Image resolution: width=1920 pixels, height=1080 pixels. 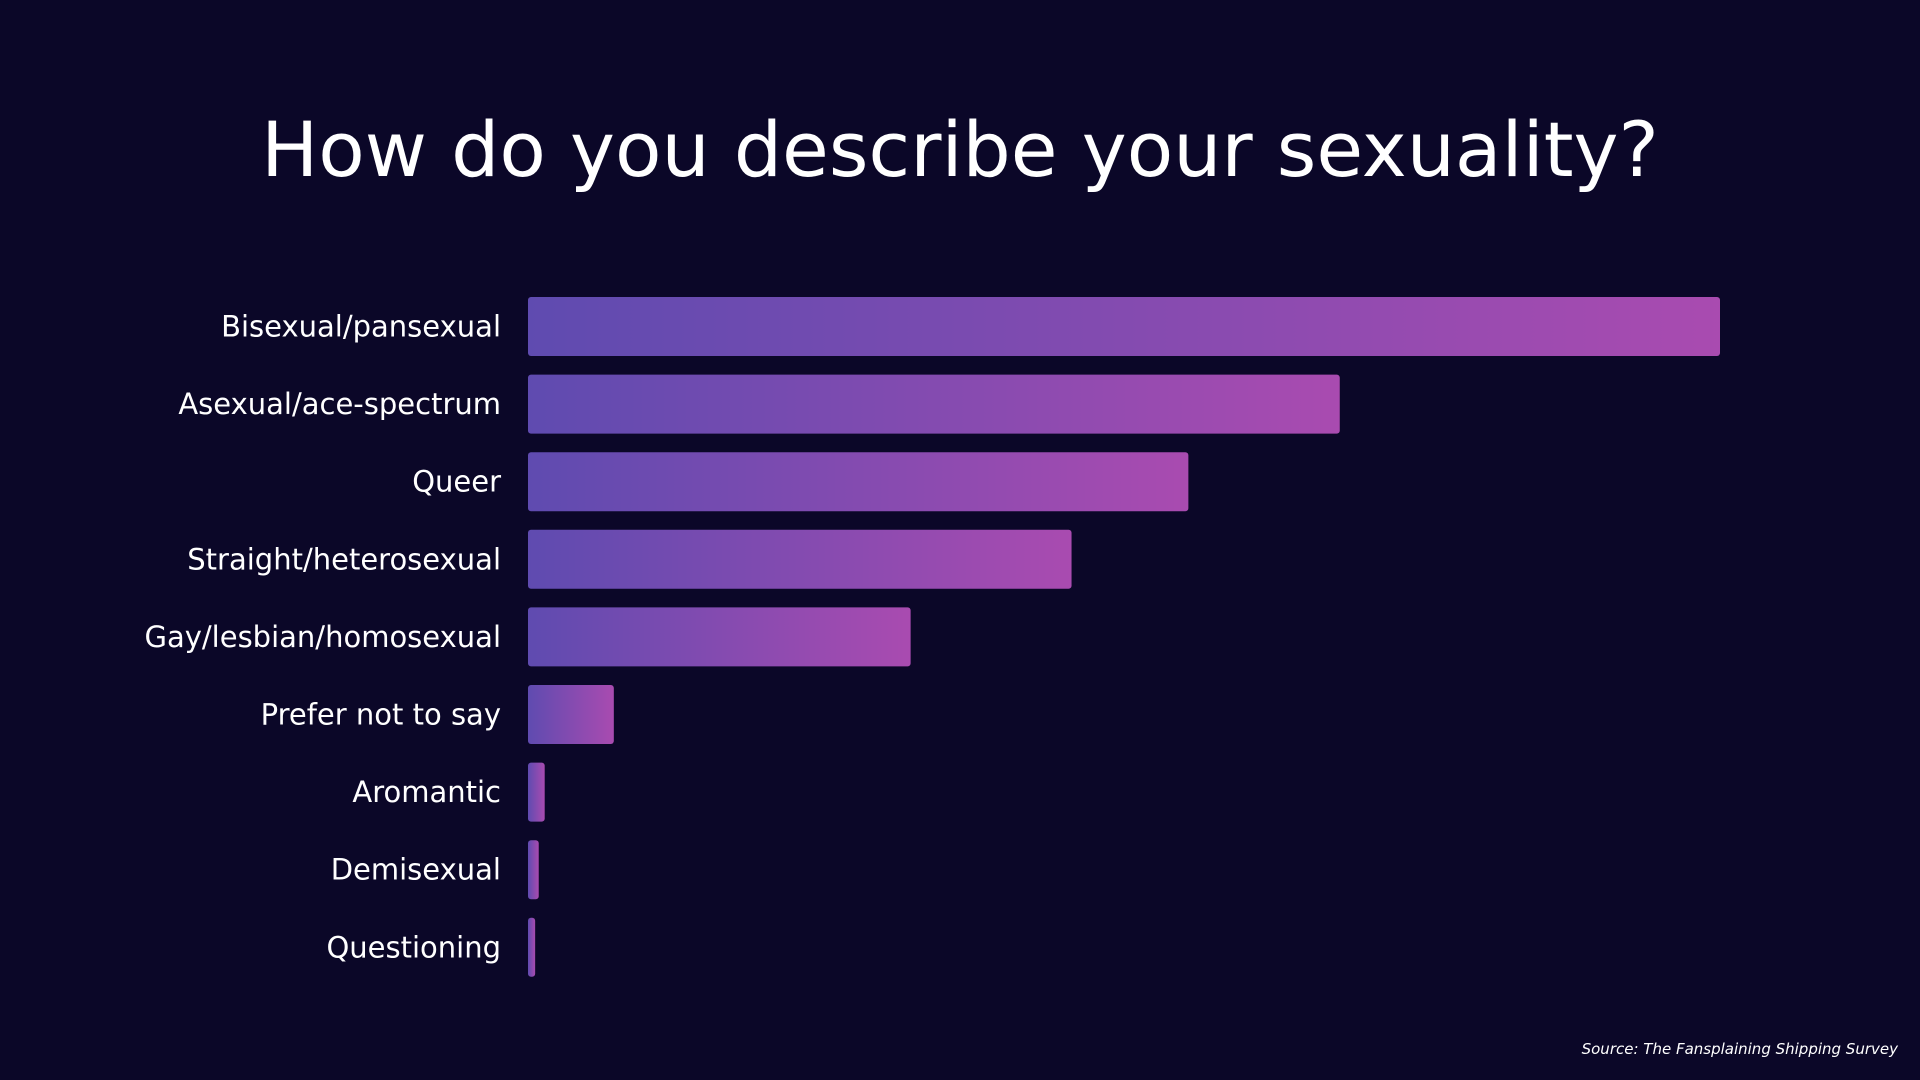 I want to click on chart-title: How do you describe your sexuality?, so click(x=960, y=149).